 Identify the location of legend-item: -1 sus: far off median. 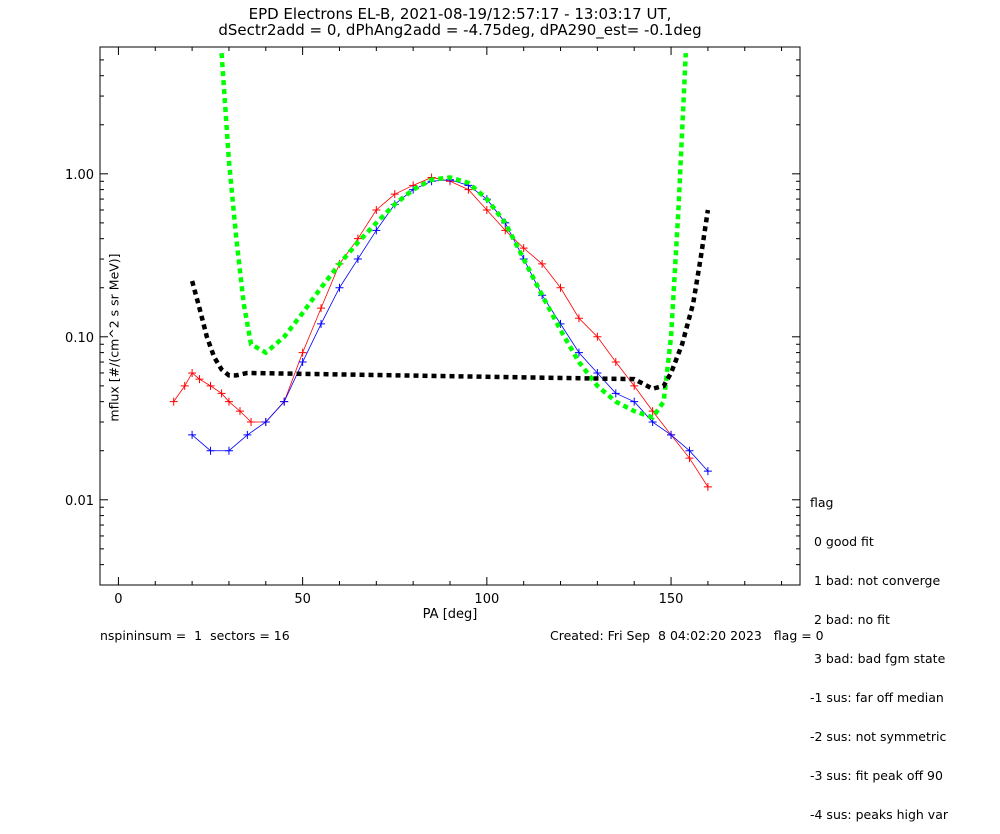
(877, 697).